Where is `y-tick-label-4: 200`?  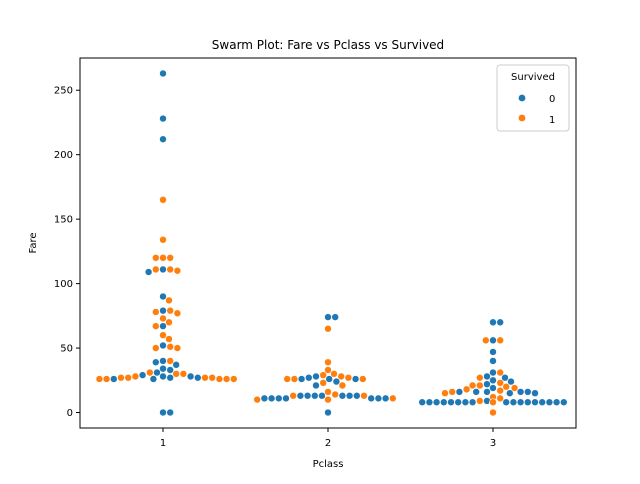
y-tick-label-4: 200 is located at coordinates (63, 155).